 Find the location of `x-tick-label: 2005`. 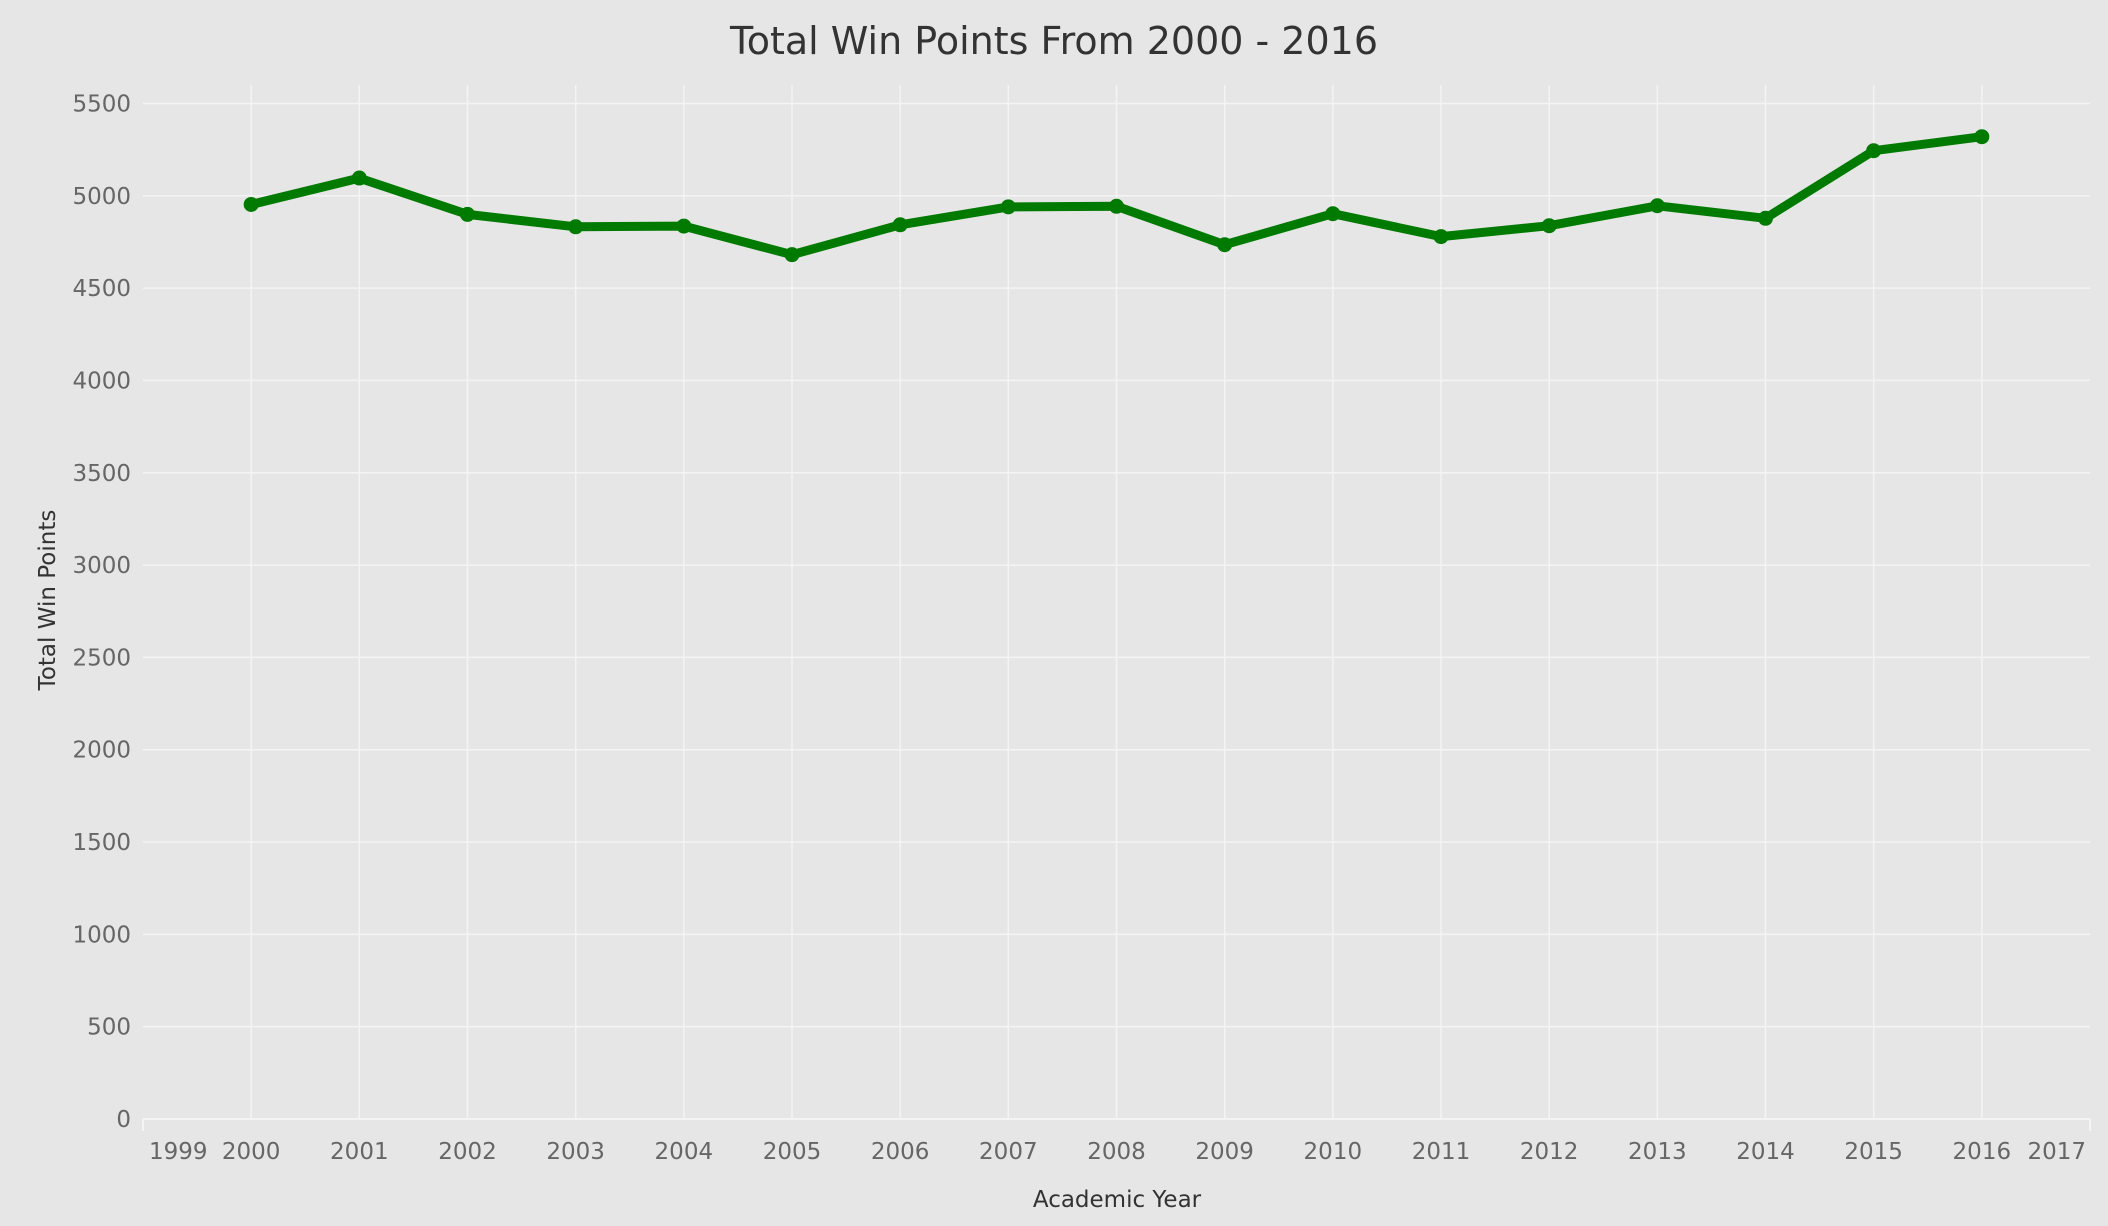

x-tick-label: 2005 is located at coordinates (792, 1152).